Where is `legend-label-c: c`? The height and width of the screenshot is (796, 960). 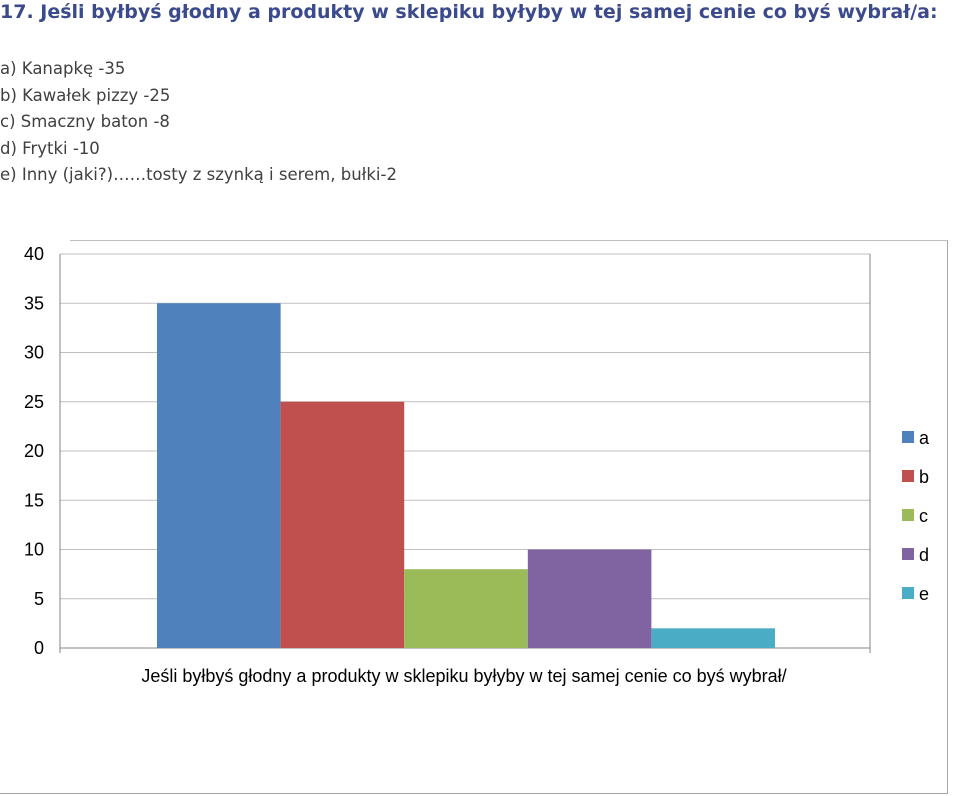
legend-label-c: c is located at coordinates (923, 516).